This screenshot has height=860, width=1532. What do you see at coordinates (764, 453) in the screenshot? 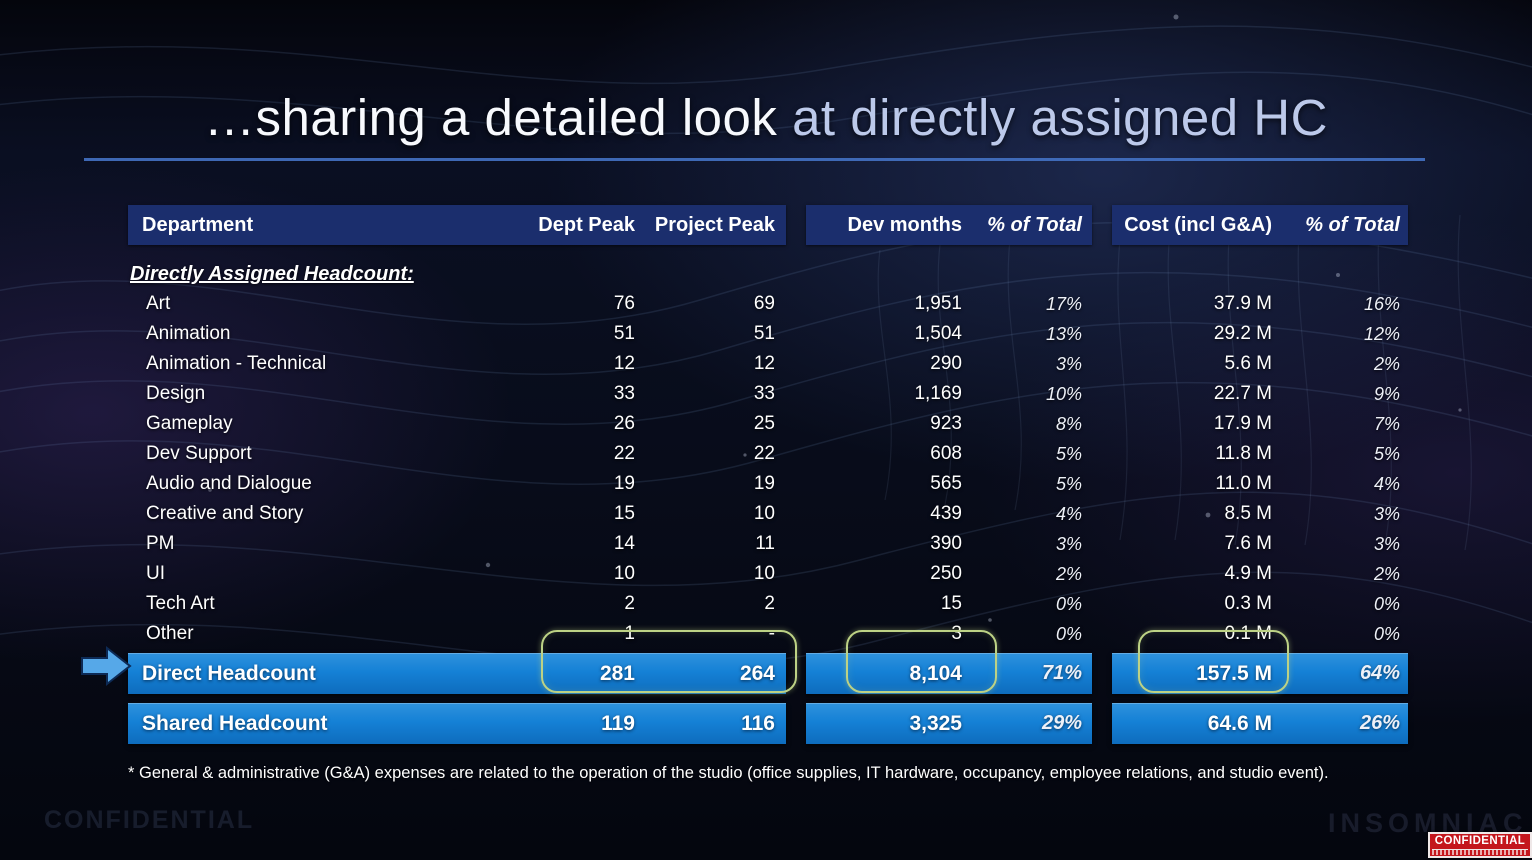
I see `cell-project-peak: 22` at bounding box center [764, 453].